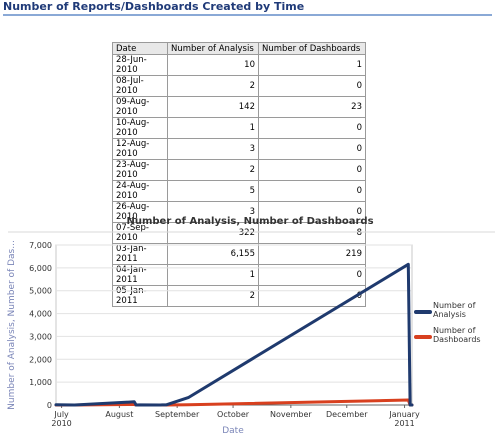 This screenshot has height=436, width=499. I want to click on x-tick-label: July, so click(61, 414).